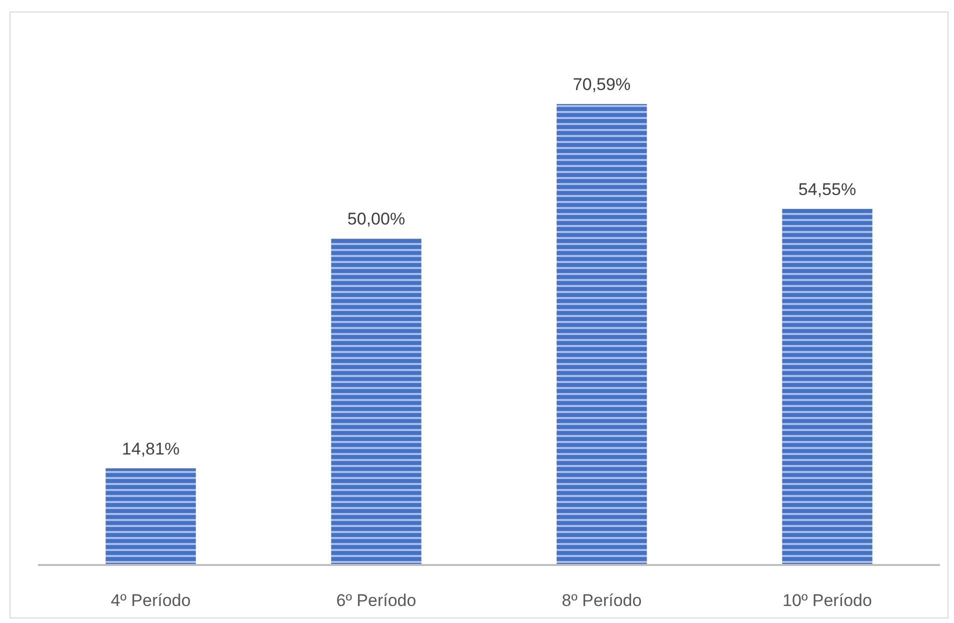 The image size is (954, 623). Describe the element at coordinates (827, 600) in the screenshot. I see `x-tick-label: 10º Período` at that location.